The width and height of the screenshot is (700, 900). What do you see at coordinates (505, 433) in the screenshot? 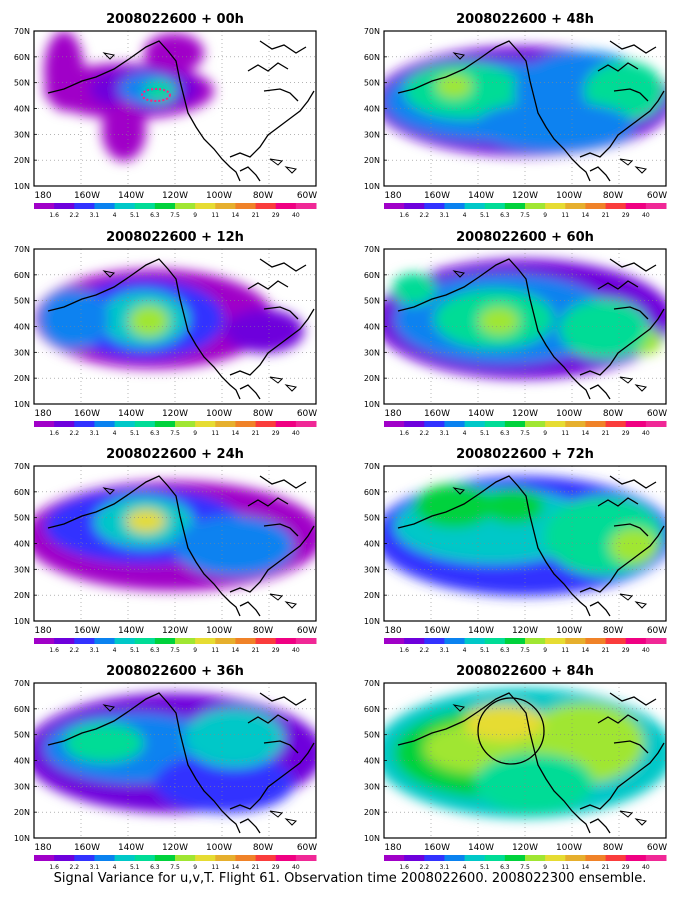
I see `colorbar-label: 6.3` at bounding box center [505, 433].